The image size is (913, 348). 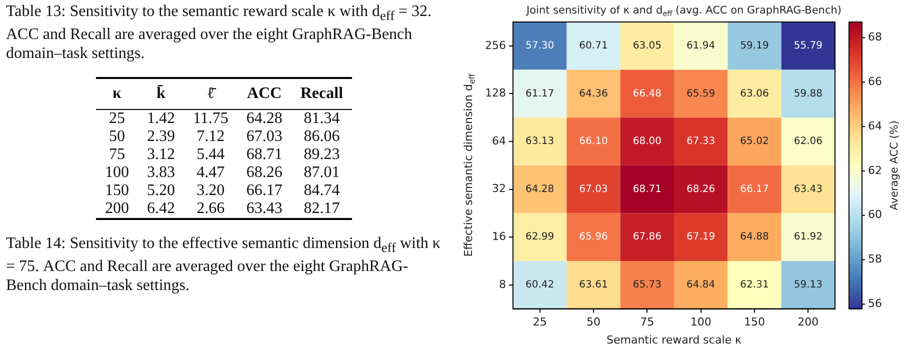 What do you see at coordinates (754, 142) in the screenshot?
I see `data-label: 65.02` at bounding box center [754, 142].